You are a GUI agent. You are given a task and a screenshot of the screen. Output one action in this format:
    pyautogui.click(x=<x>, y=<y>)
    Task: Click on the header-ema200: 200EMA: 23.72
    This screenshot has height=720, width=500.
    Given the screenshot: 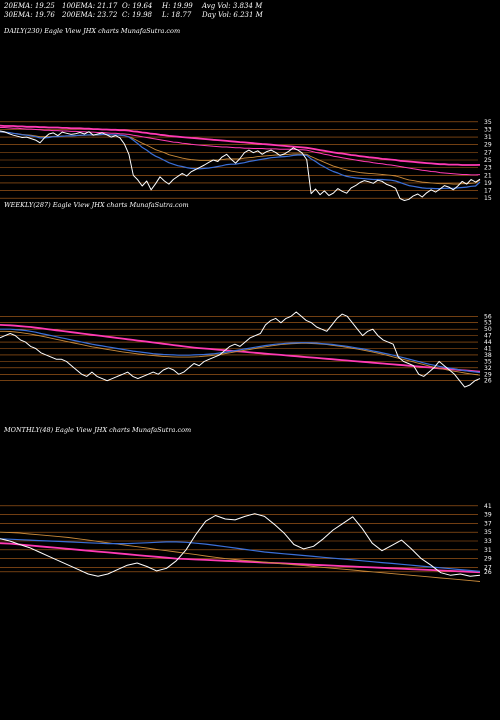 What is the action you would take?
    pyautogui.click(x=90, y=15)
    